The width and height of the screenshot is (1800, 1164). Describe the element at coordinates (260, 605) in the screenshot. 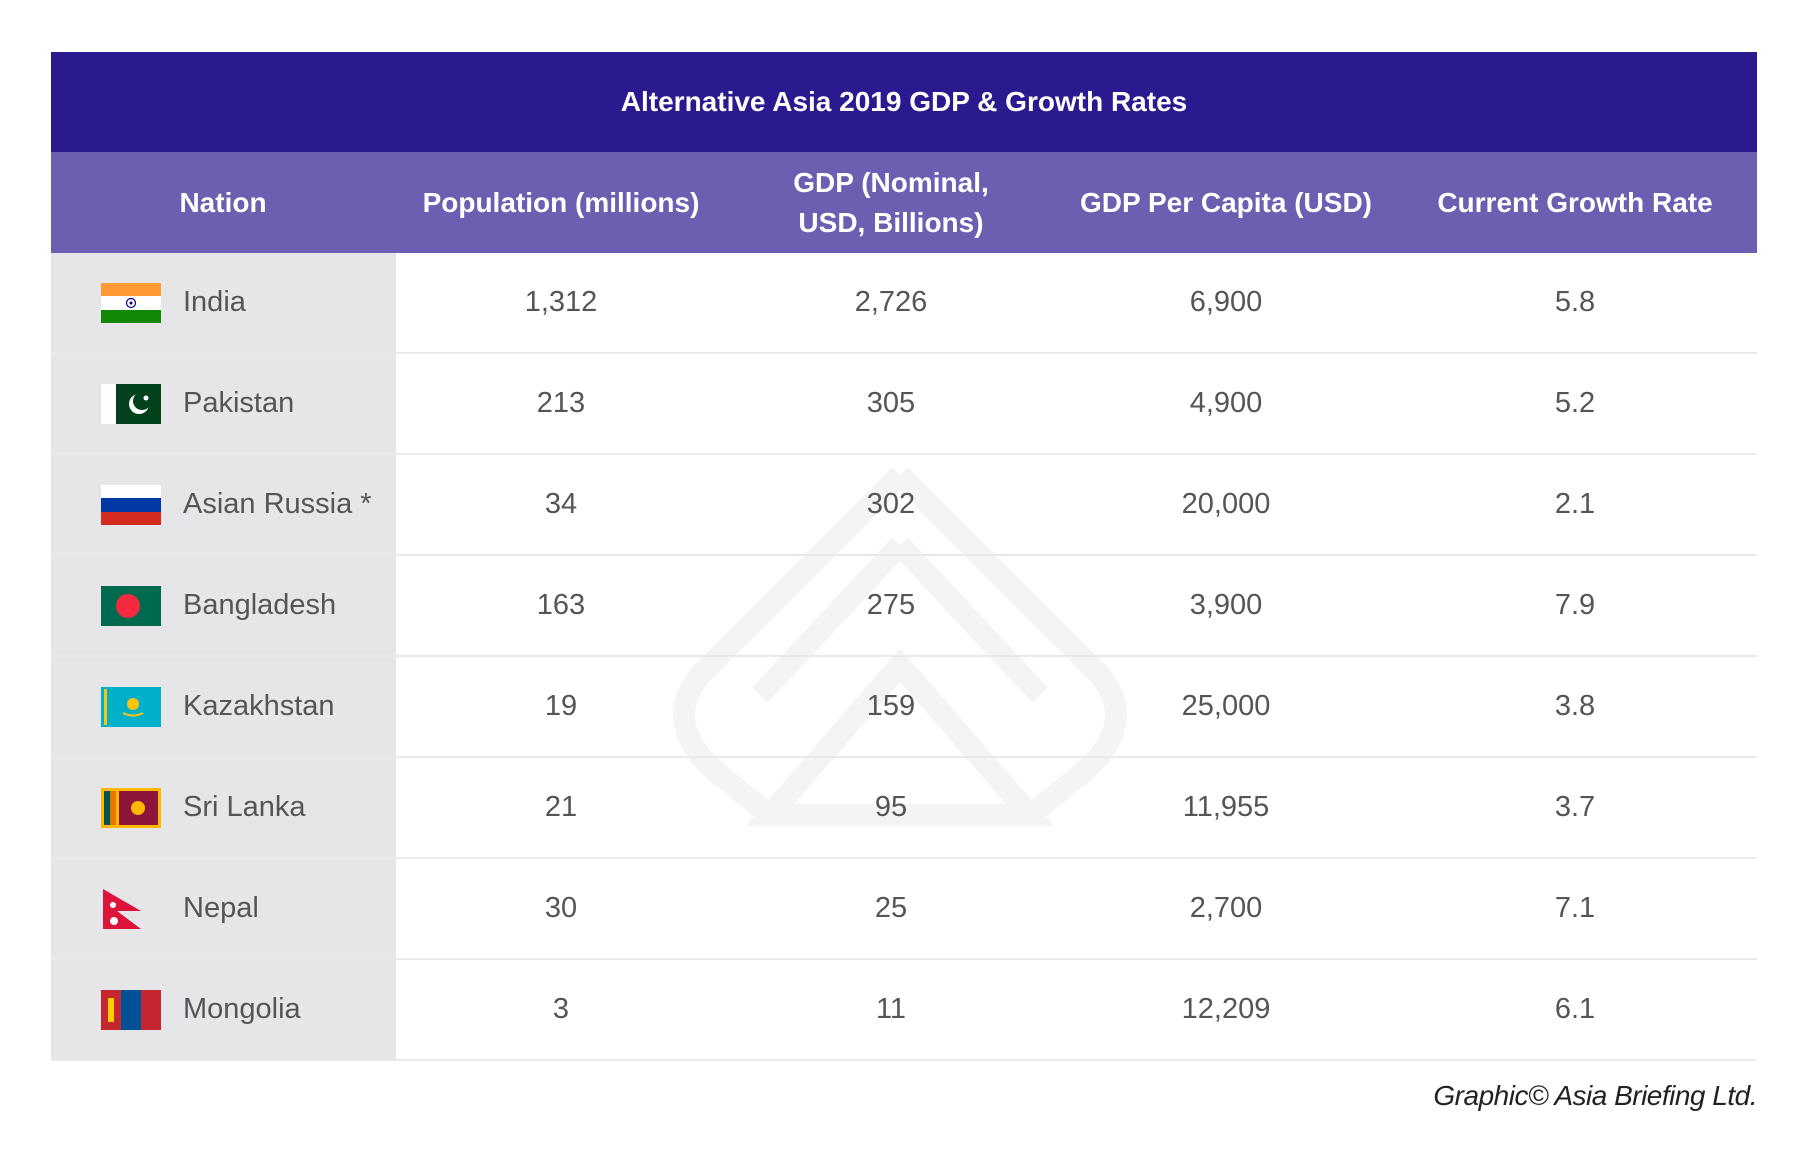

I see `nation-name: Bangladesh` at that location.